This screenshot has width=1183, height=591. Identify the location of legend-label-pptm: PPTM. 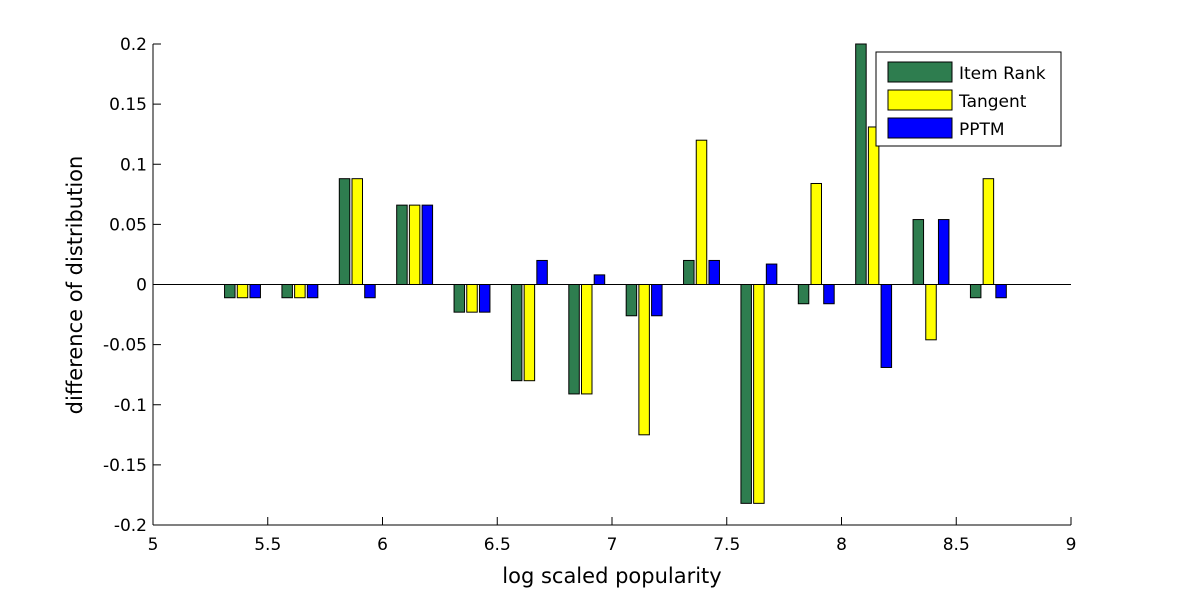
(982, 130).